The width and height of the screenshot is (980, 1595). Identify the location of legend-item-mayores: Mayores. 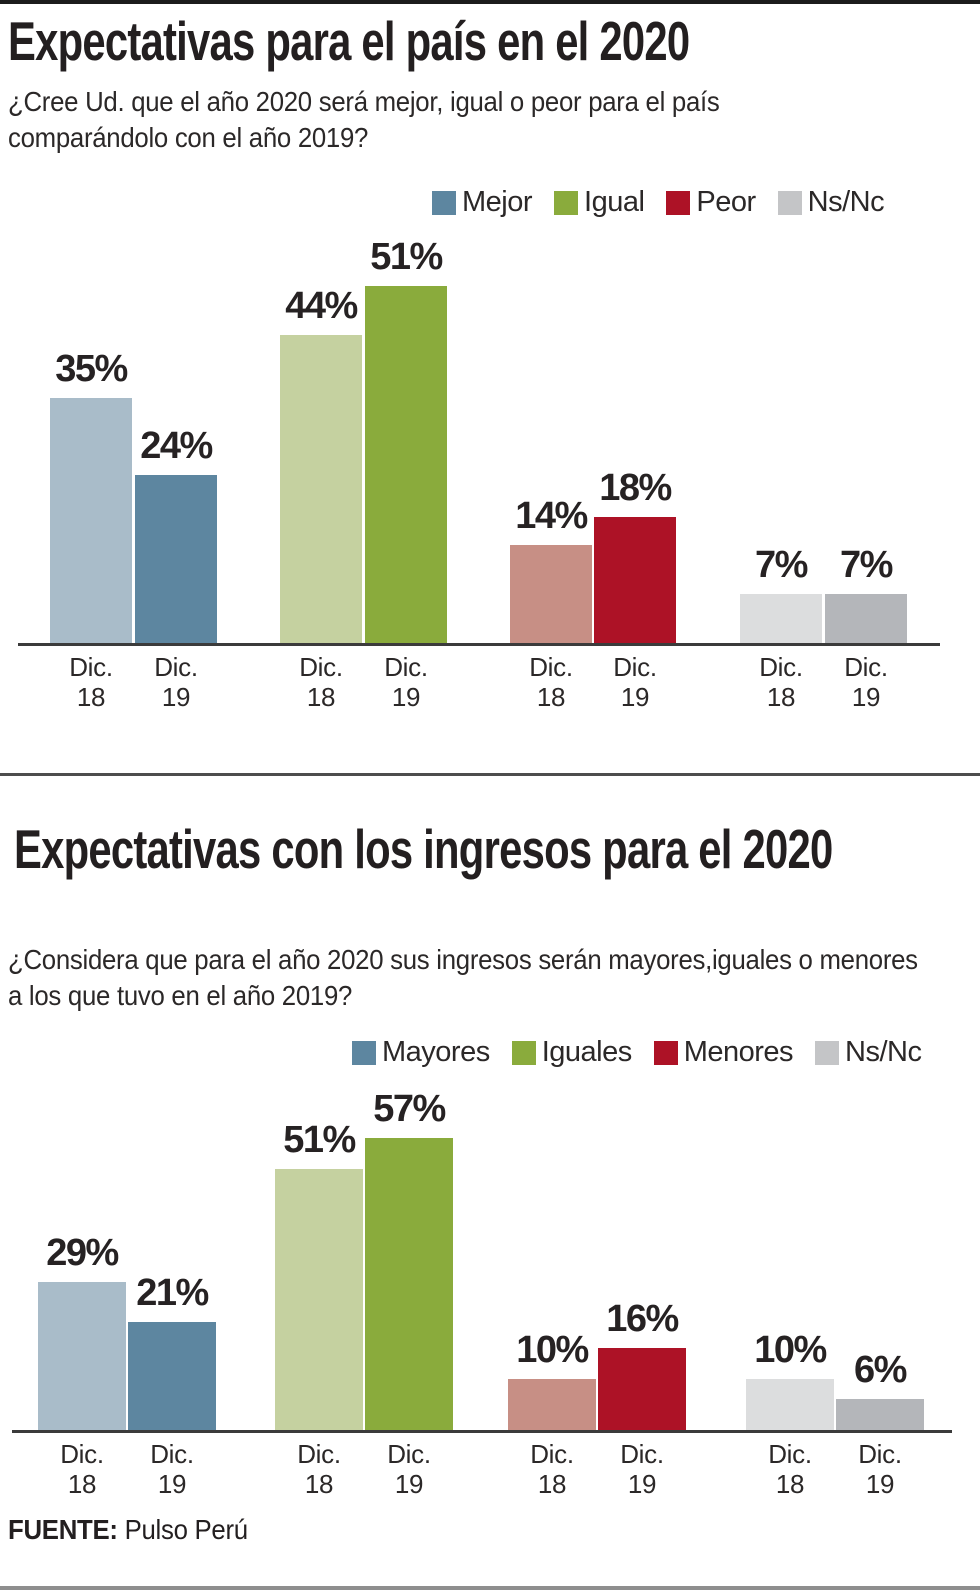
(421, 1052).